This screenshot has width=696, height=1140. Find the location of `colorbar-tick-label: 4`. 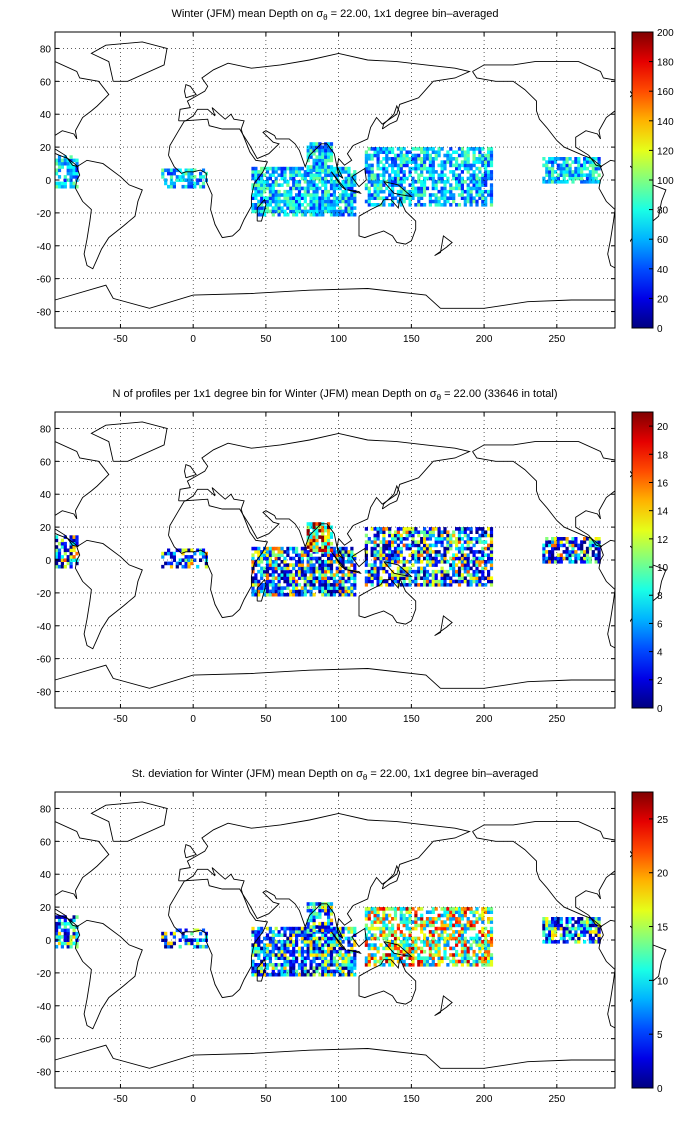

colorbar-tick-label: 4 is located at coordinates (660, 653).